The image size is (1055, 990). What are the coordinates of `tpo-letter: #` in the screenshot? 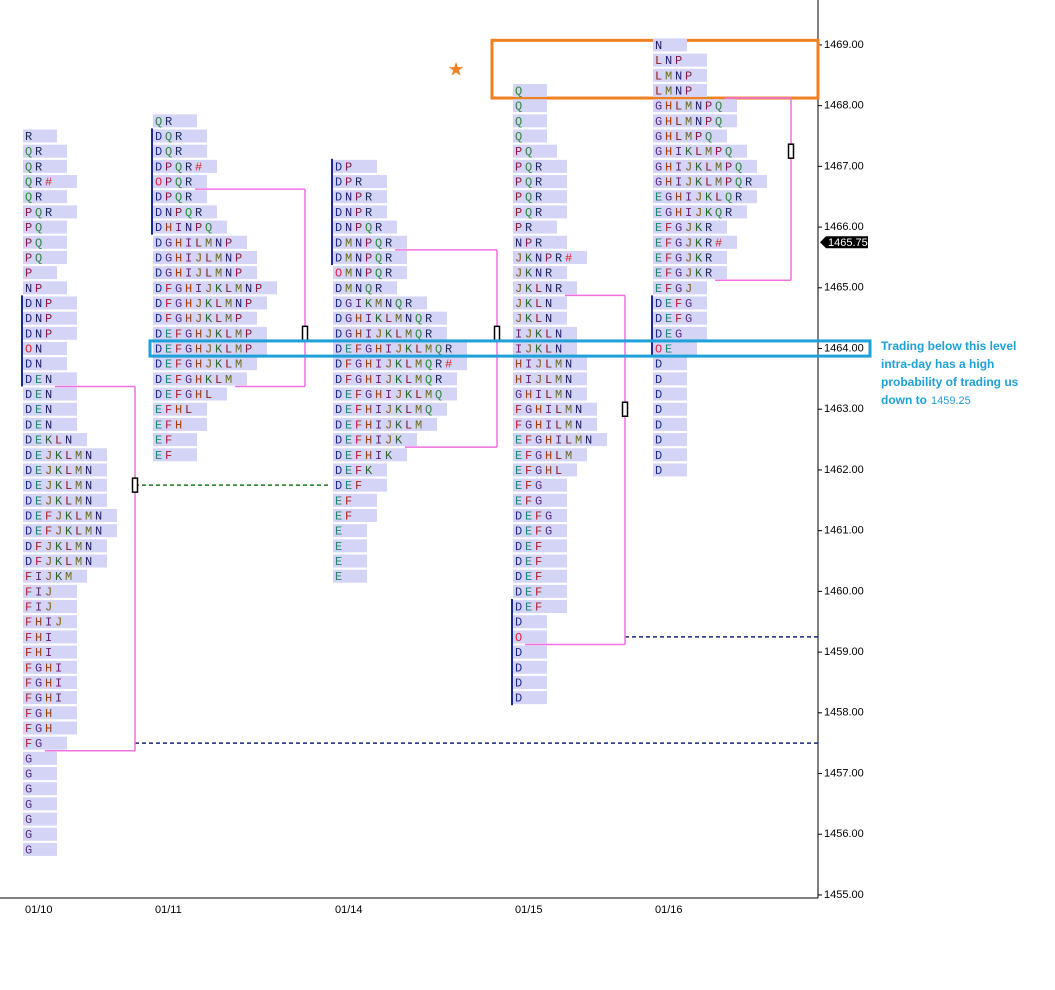 It's located at (448, 365).